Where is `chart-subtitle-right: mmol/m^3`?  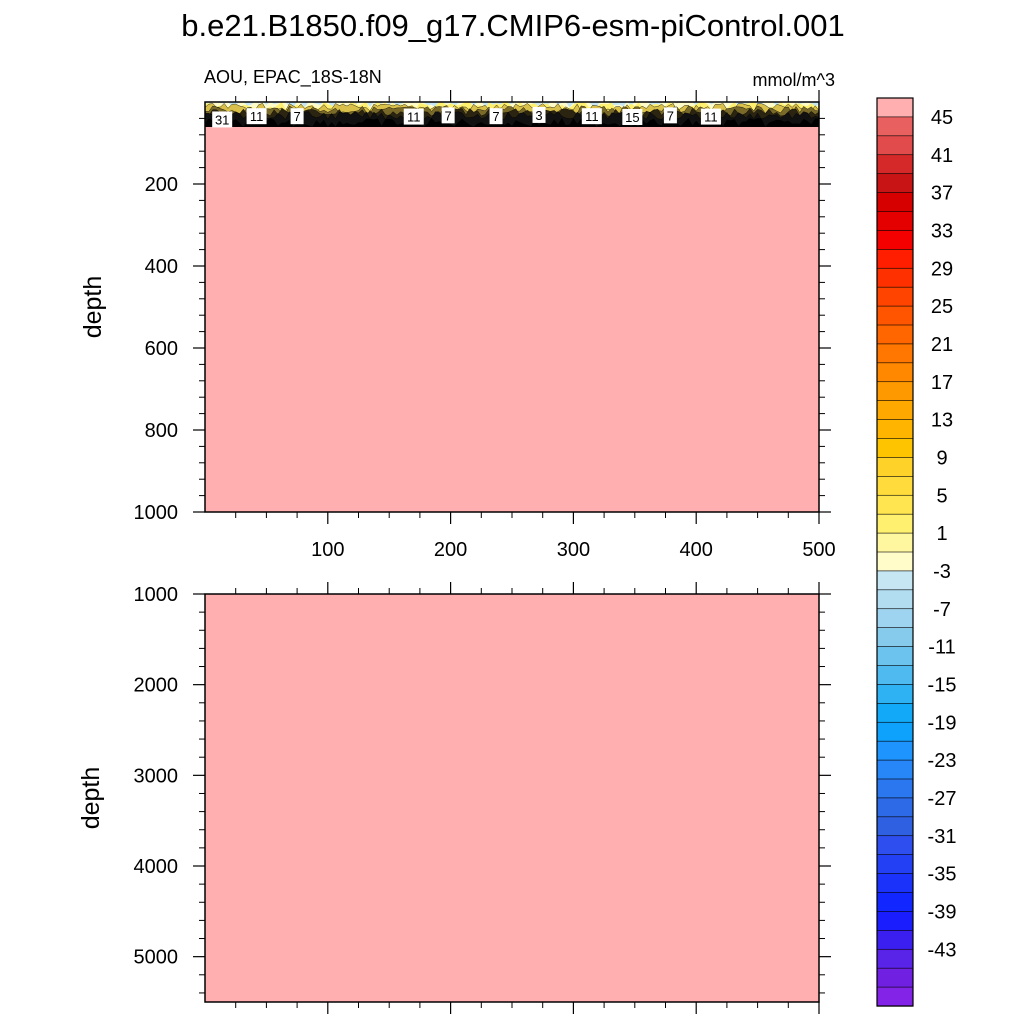
chart-subtitle-right: mmol/m^3 is located at coordinates (794, 80).